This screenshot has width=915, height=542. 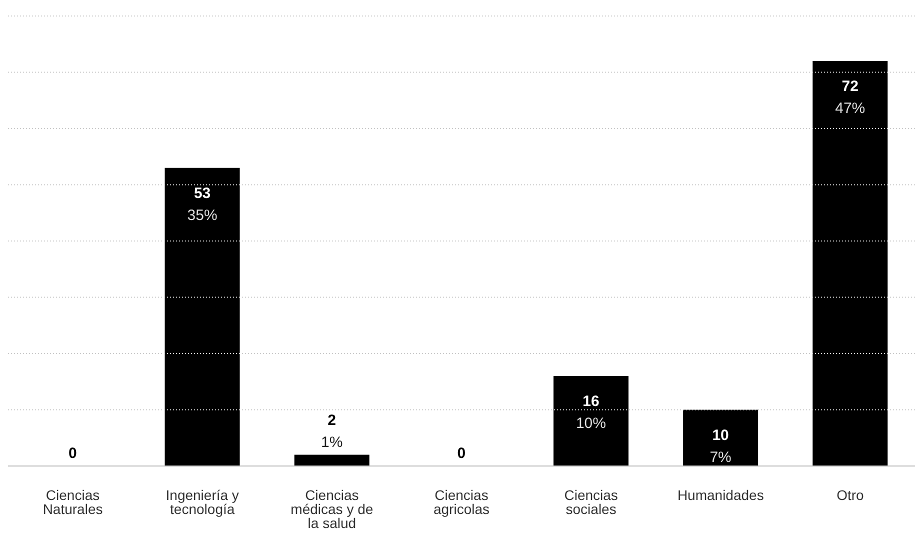 I want to click on data-label: 72, so click(x=850, y=86).